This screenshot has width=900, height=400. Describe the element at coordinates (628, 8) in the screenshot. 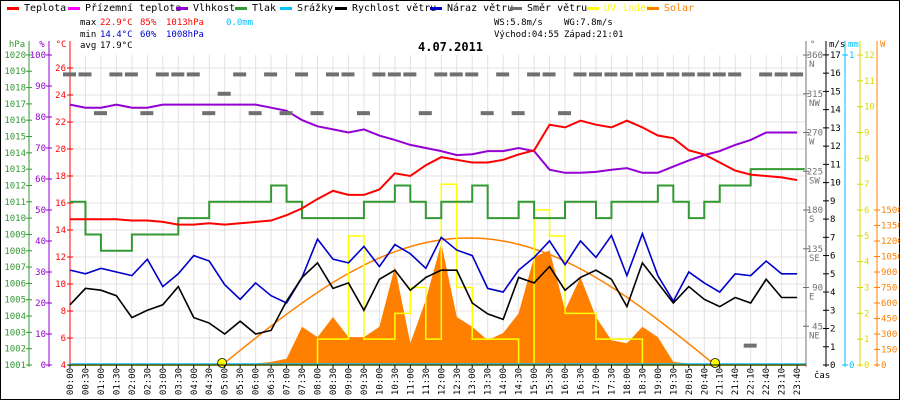

I see `legend-label: UV index` at that location.